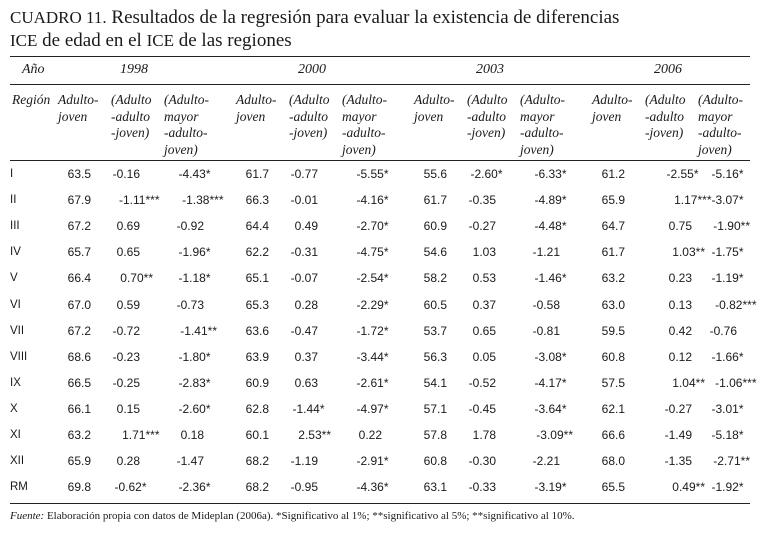  Describe the element at coordinates (613, 382) in the screenshot. I see `value-cell: 57.5` at that location.